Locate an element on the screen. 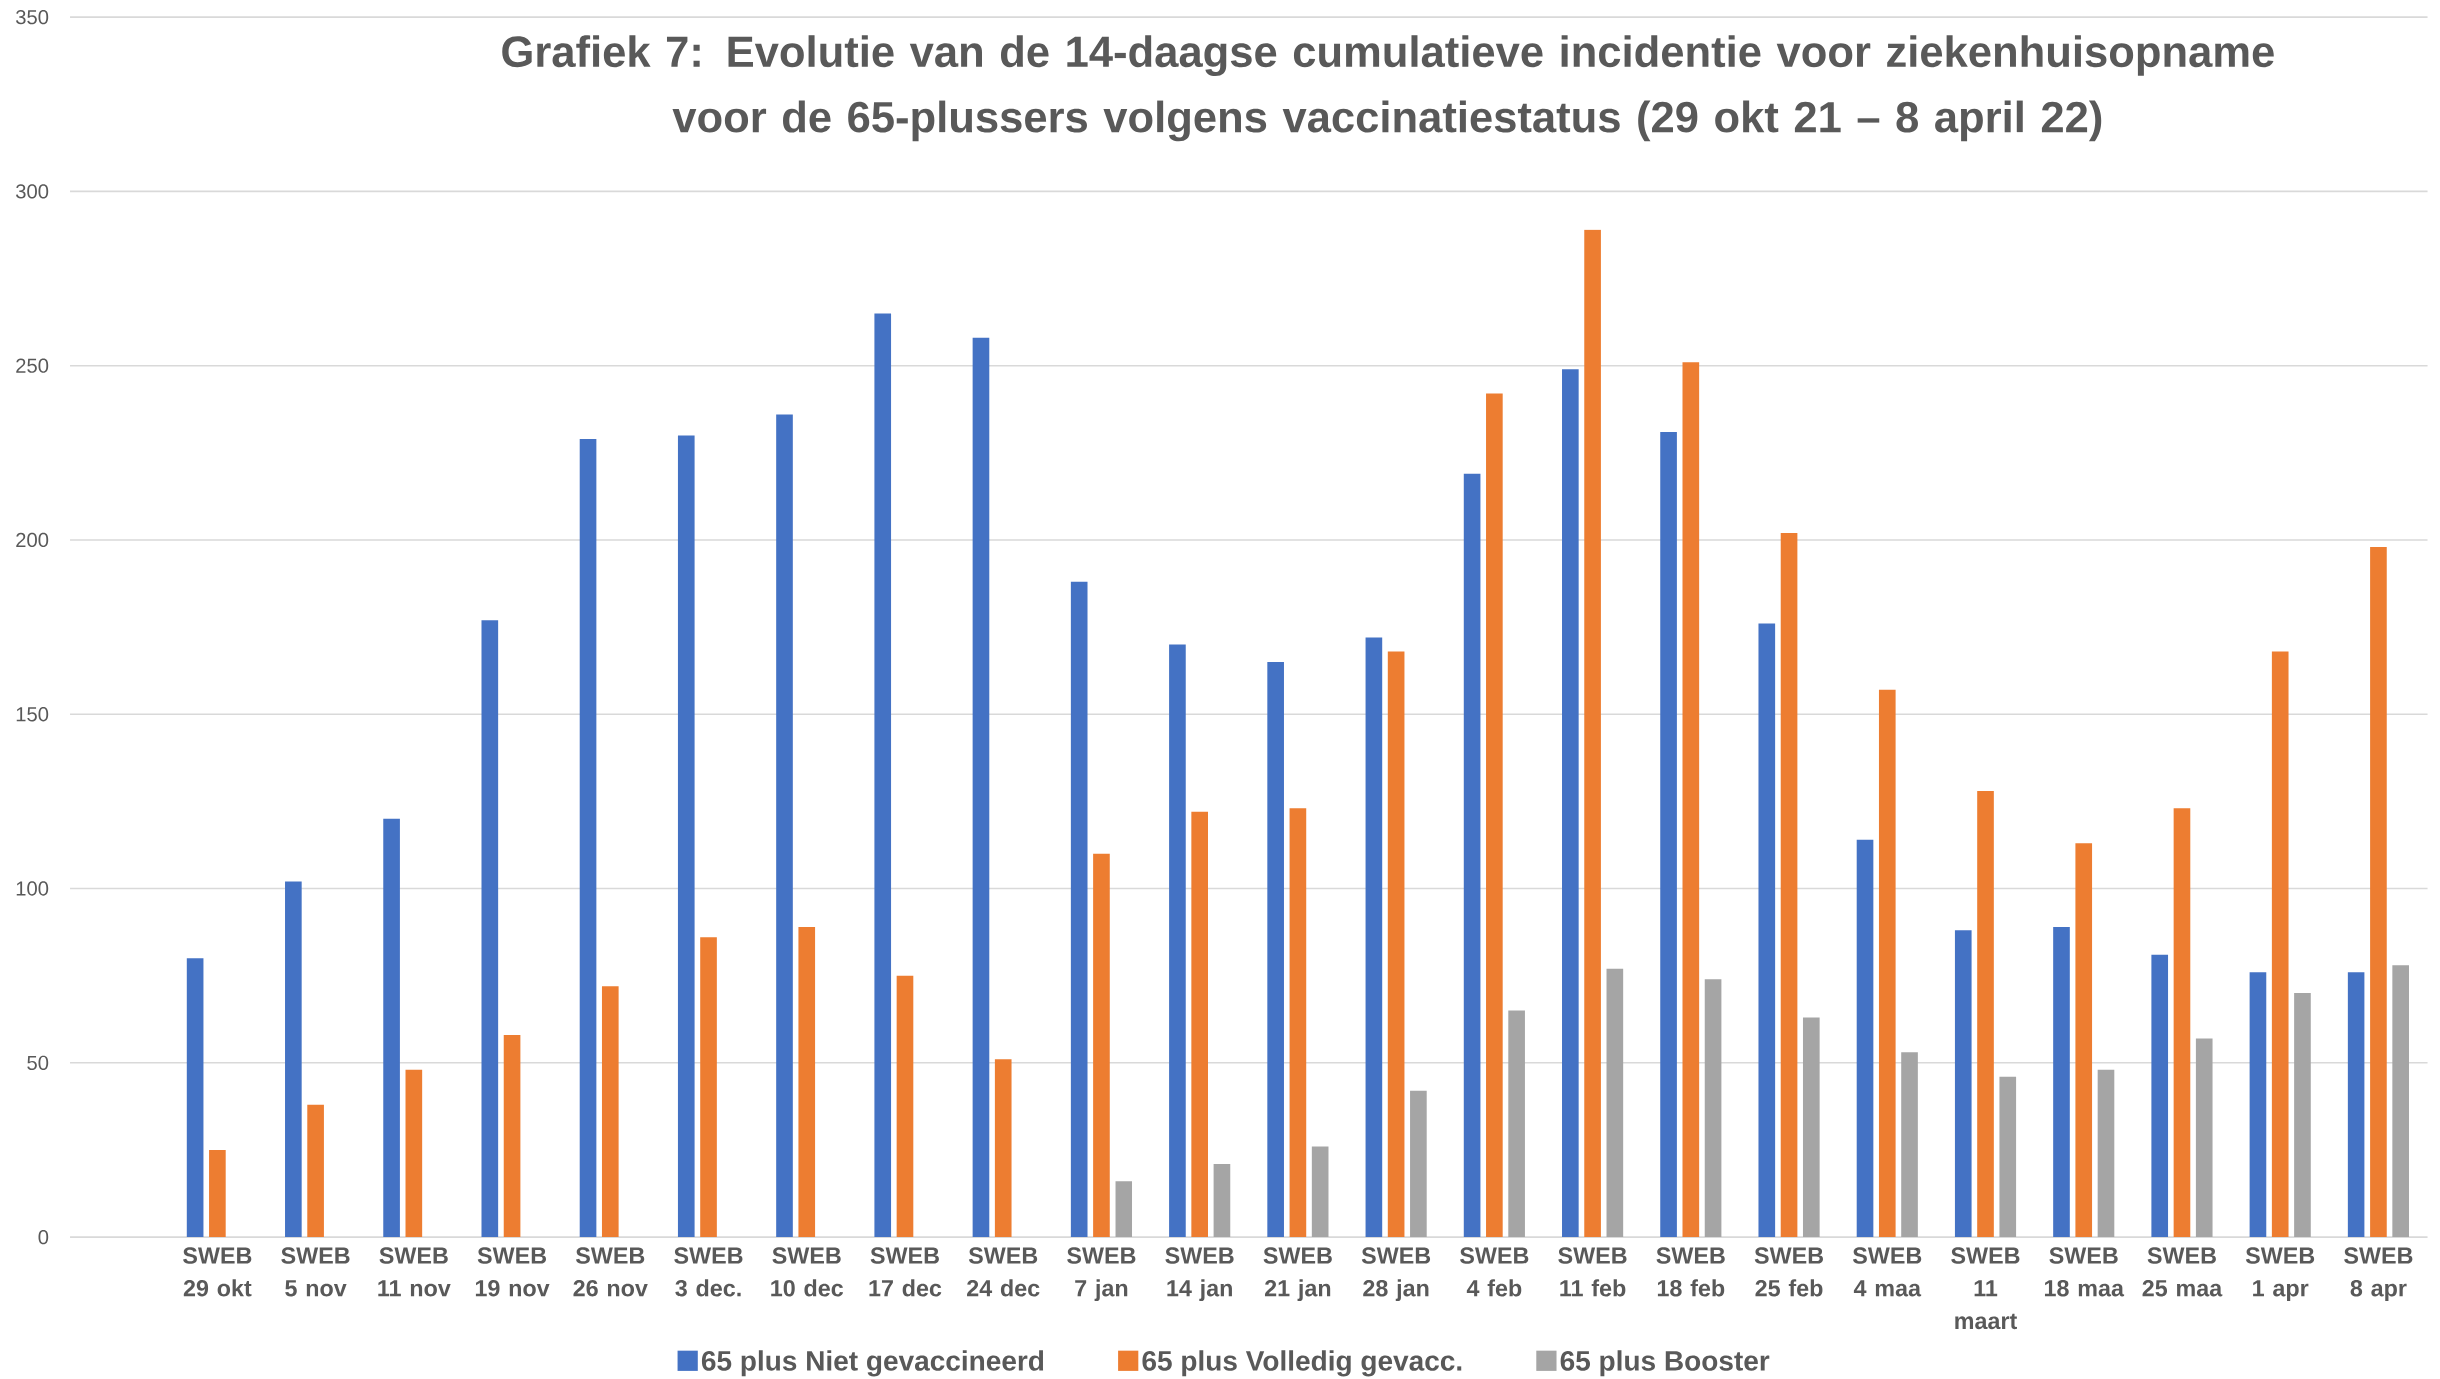 The height and width of the screenshot is (1379, 2440). x-tick-label: SWEB 14 jan is located at coordinates (1199, 1274).